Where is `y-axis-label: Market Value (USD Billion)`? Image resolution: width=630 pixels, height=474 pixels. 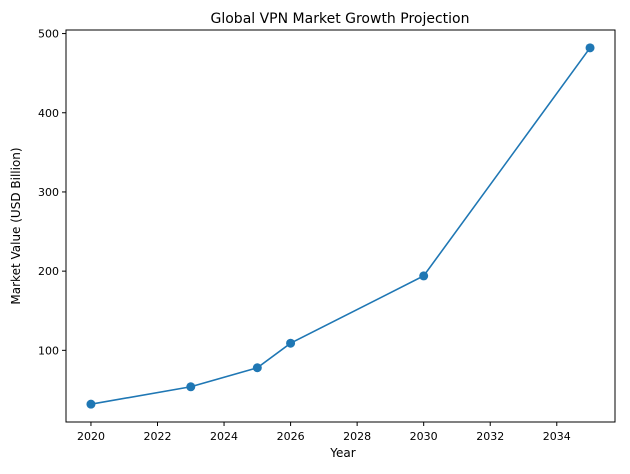
y-axis-label: Market Value (USD Billion) is located at coordinates (16, 225).